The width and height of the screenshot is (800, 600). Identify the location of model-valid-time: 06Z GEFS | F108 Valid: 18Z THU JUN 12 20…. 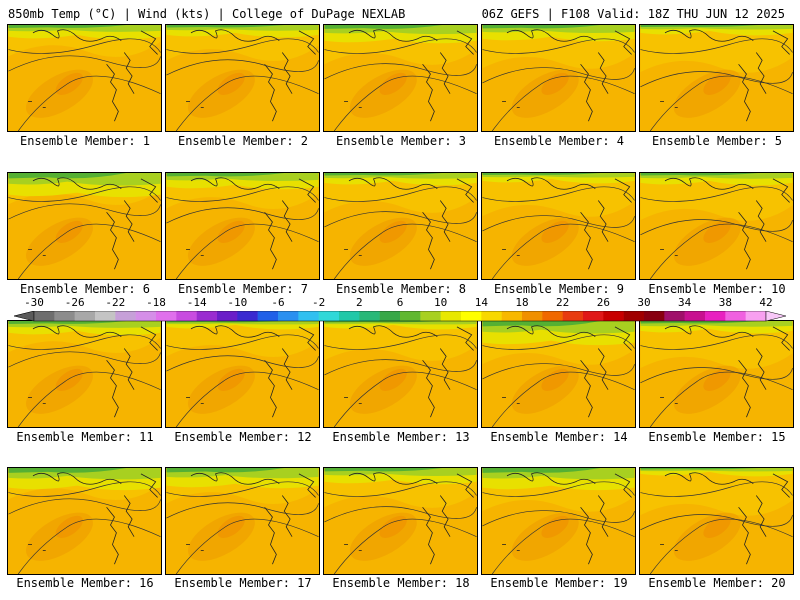
(633, 14).